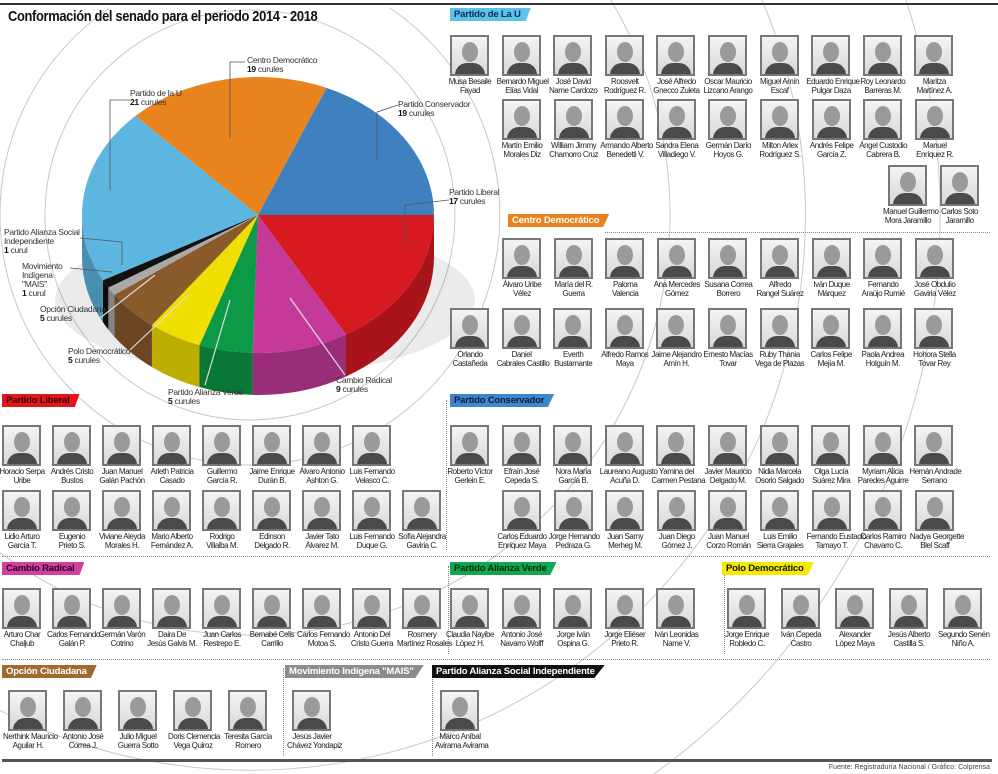  I want to click on senator-name-line: Daira De, so click(172, 634).